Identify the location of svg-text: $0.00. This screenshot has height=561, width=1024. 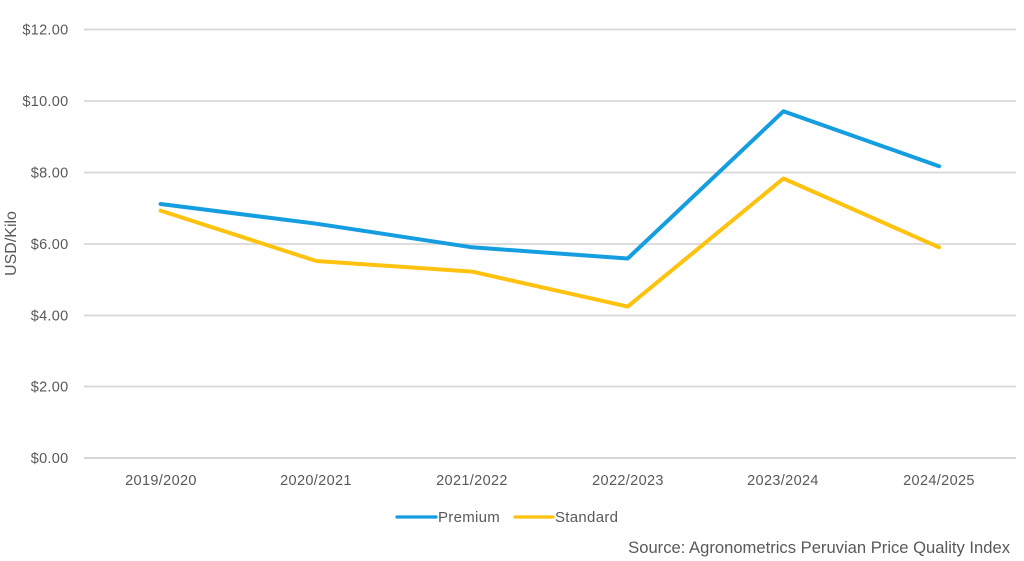
(50, 459).